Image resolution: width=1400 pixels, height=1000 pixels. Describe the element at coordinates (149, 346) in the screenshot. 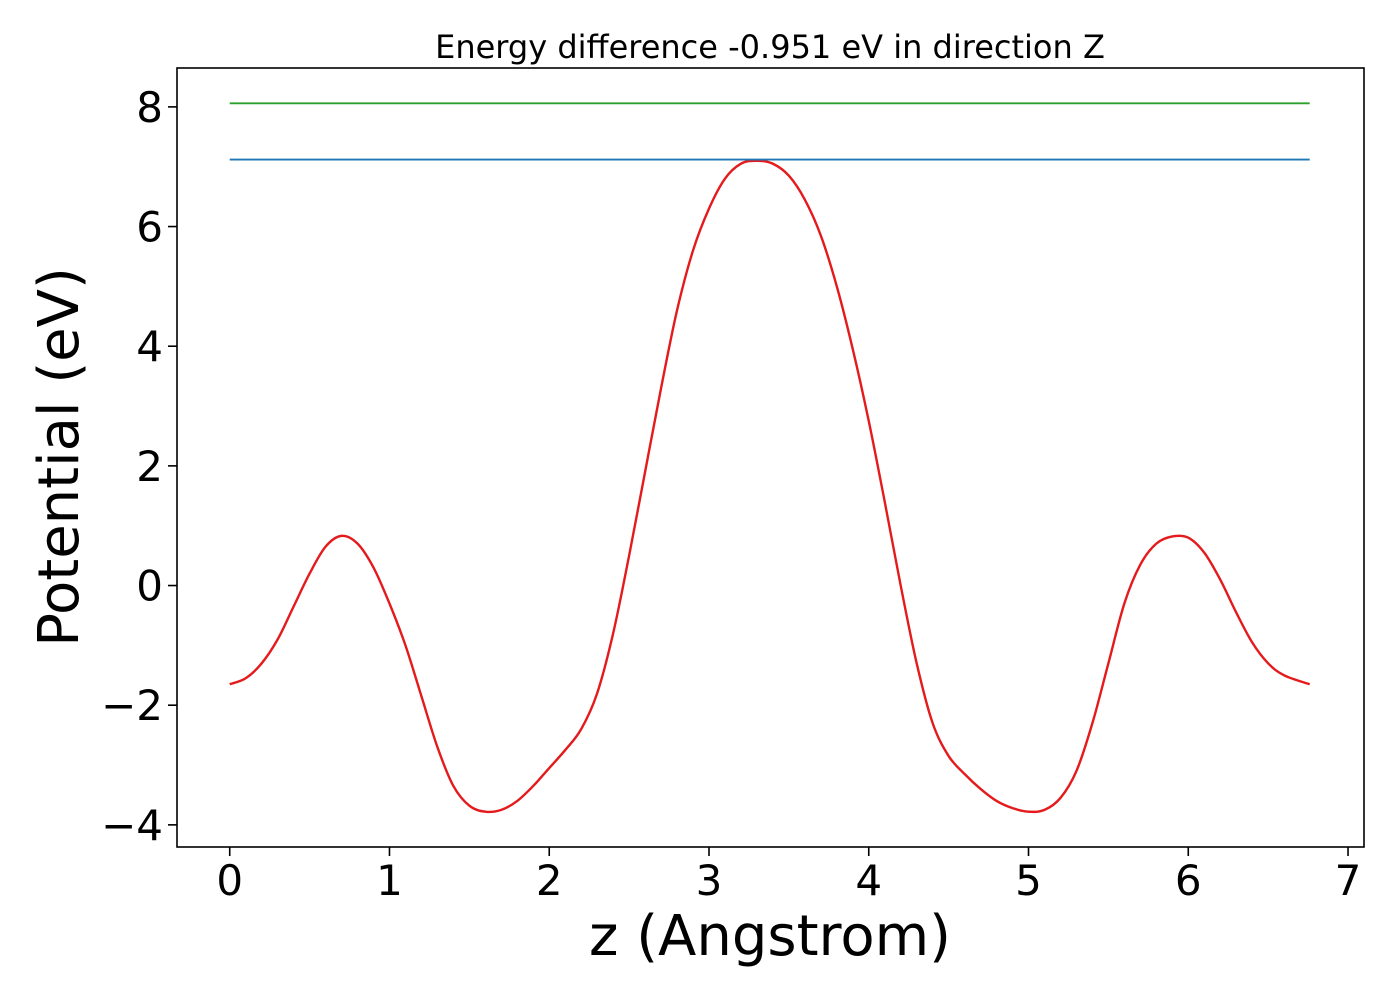

I see `y-tick-label: 4` at that location.